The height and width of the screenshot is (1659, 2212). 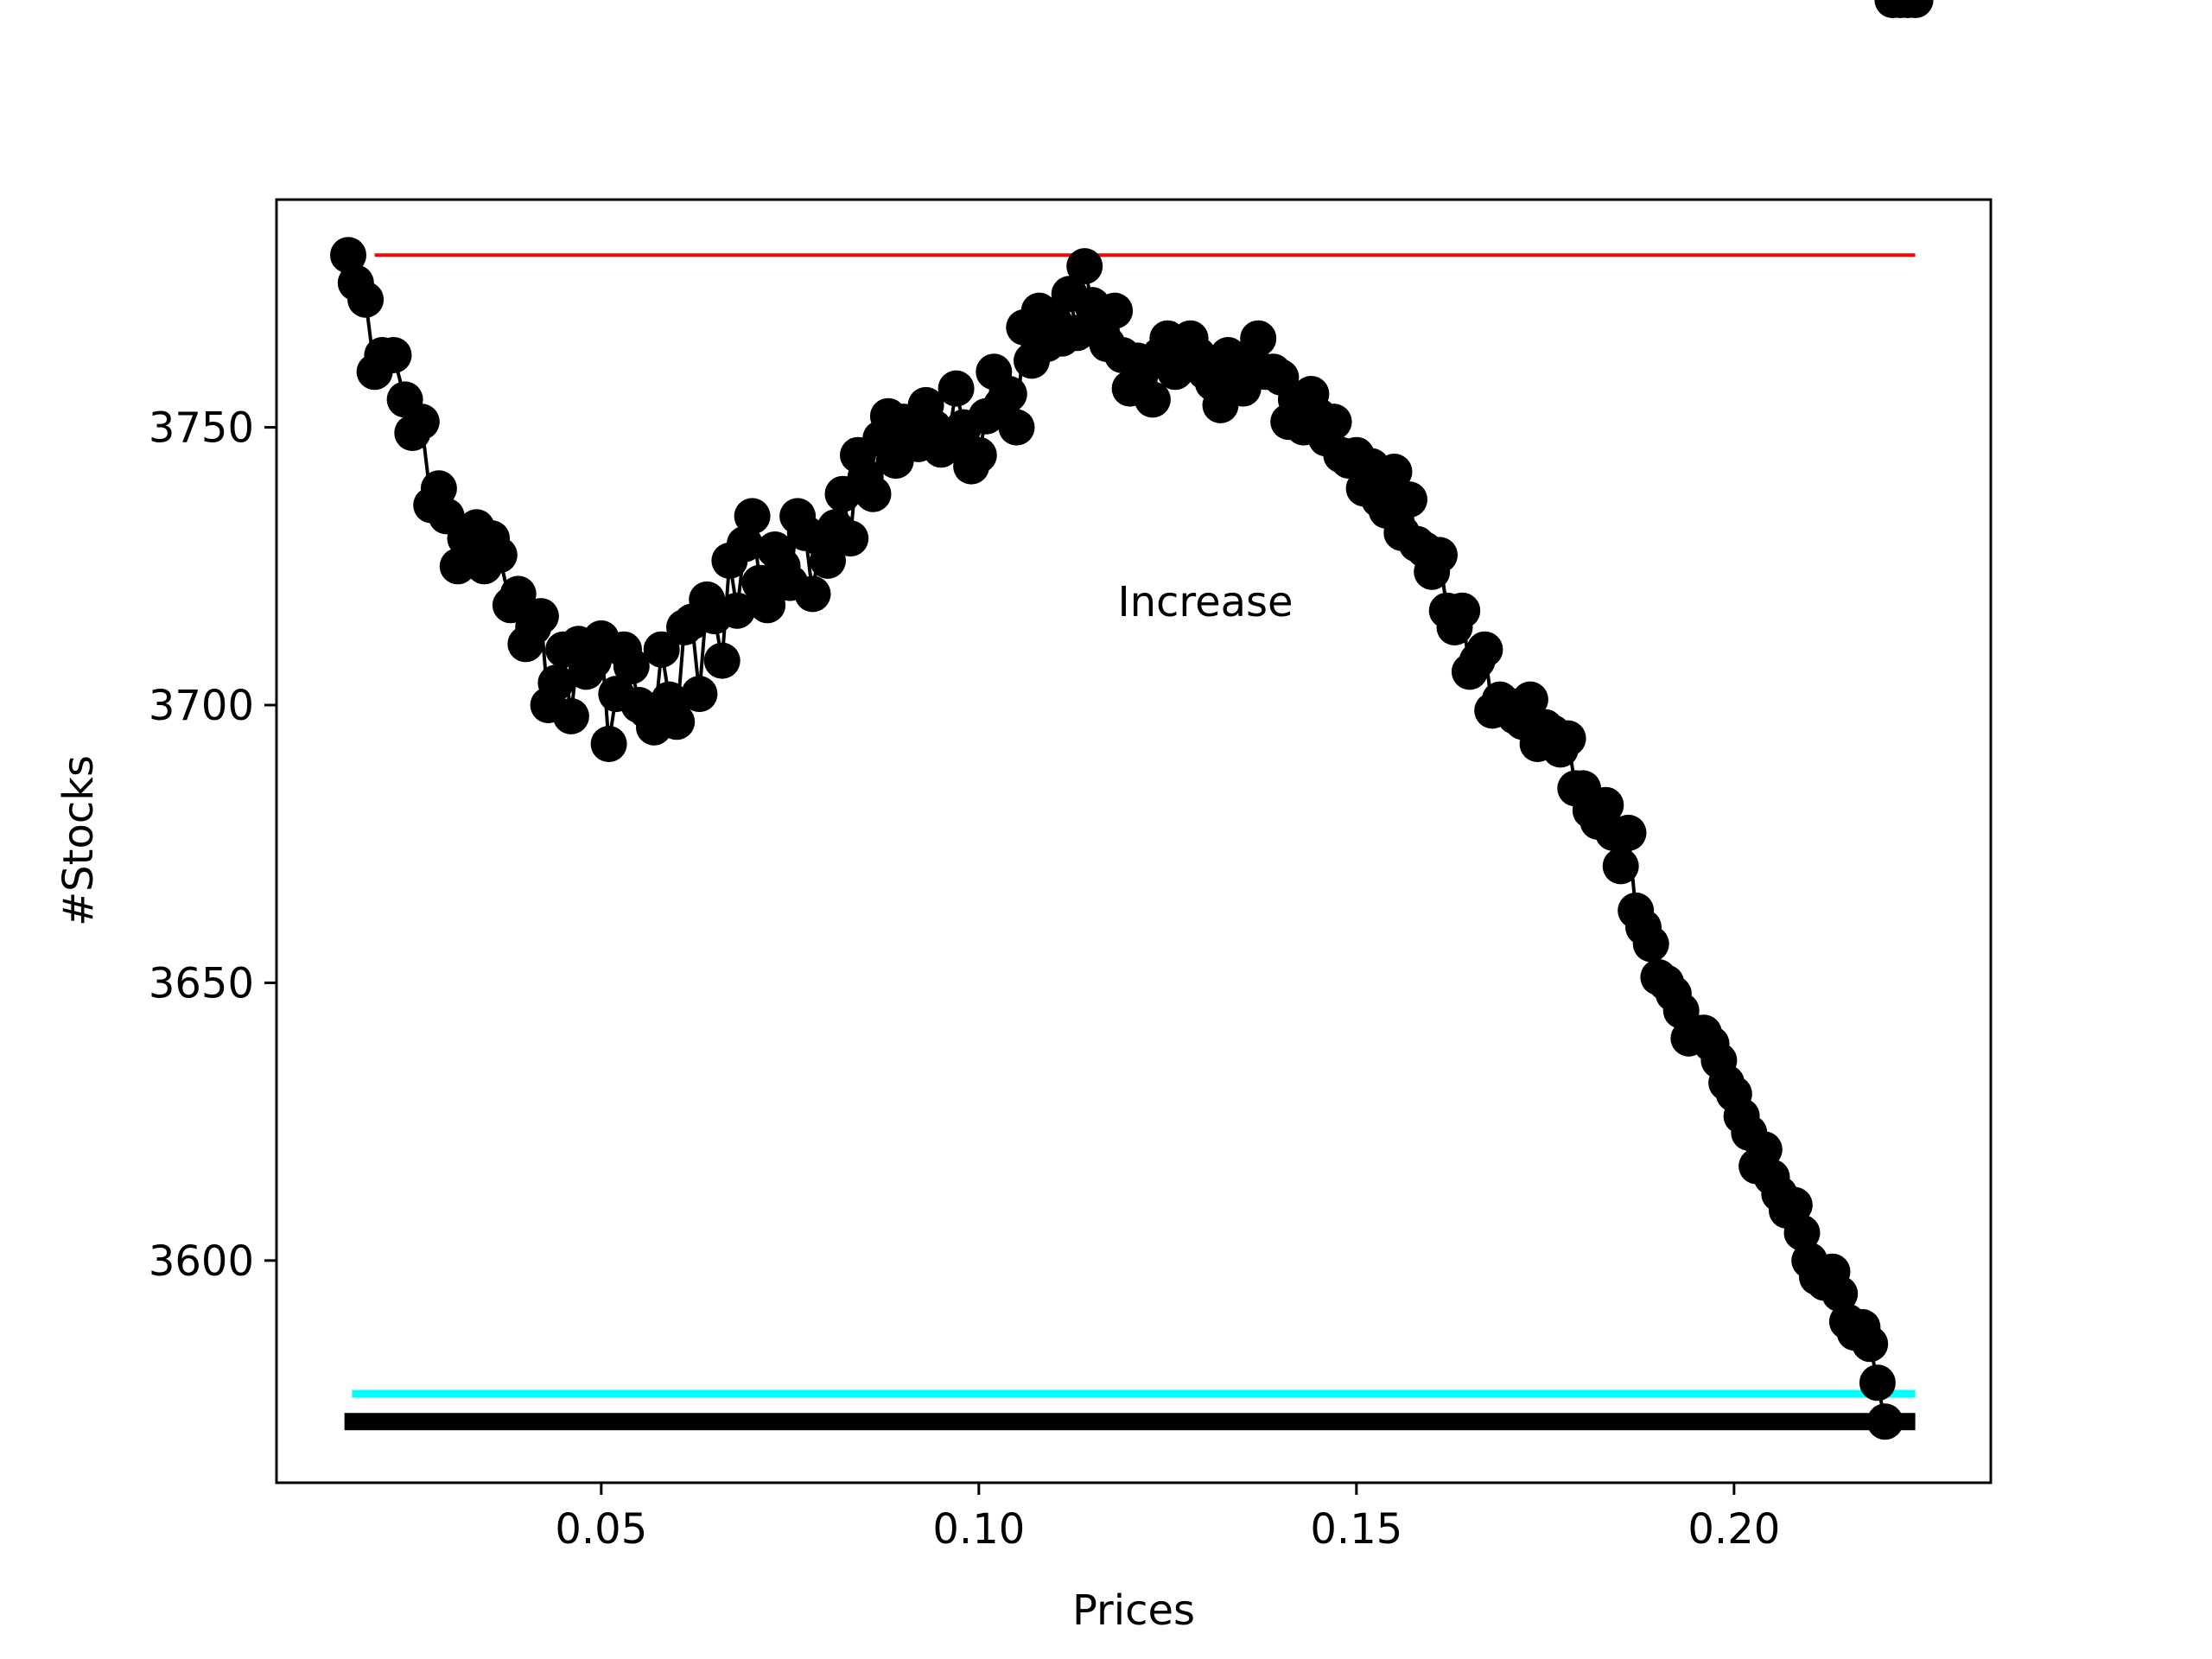 I want to click on y-tick-label: 3600, so click(x=201, y=1261).